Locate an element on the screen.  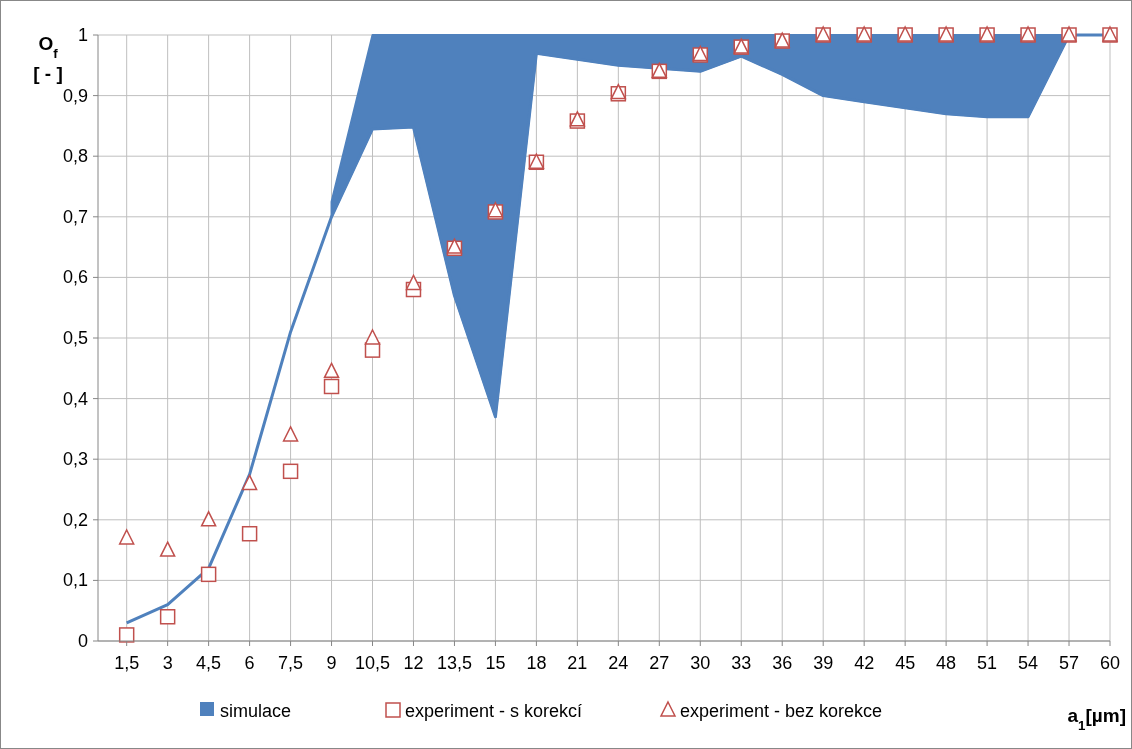
x-tick-label: 60 is located at coordinates (1110, 663).